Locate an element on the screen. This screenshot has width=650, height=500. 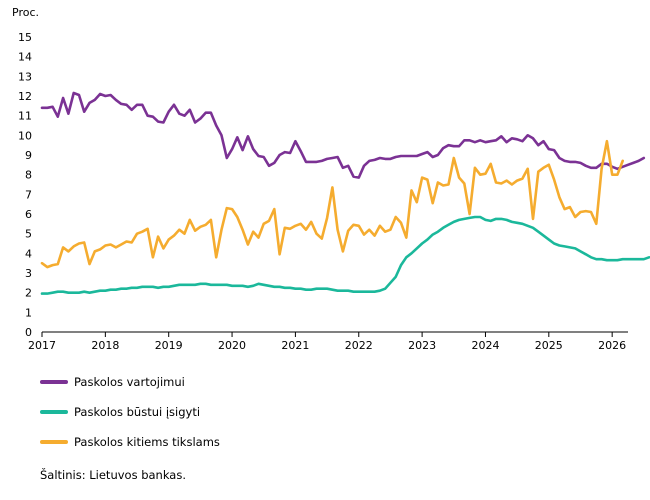
legend-label-other: Paskolos kitiems tikslams is located at coordinates (147, 442).